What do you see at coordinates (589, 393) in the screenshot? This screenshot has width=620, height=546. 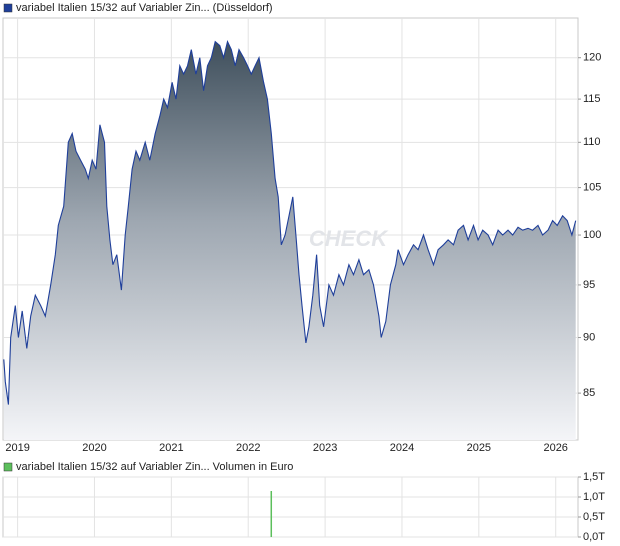 I see `y-tick-label: 85` at bounding box center [589, 393].